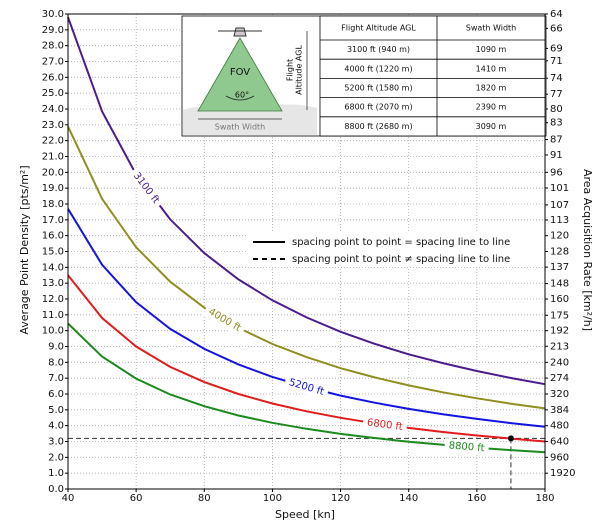 The width and height of the screenshot is (592, 527). I want to click on y-tick-label: 12.0, so click(53, 299).